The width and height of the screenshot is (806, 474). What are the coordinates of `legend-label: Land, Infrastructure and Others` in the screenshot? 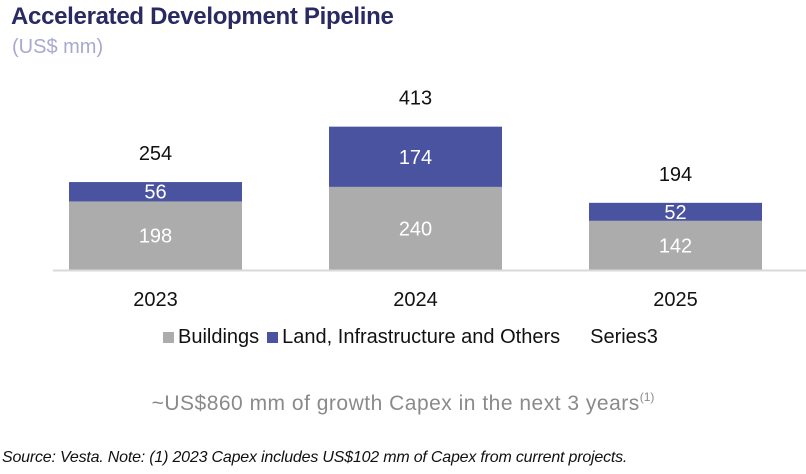 It's located at (421, 337).